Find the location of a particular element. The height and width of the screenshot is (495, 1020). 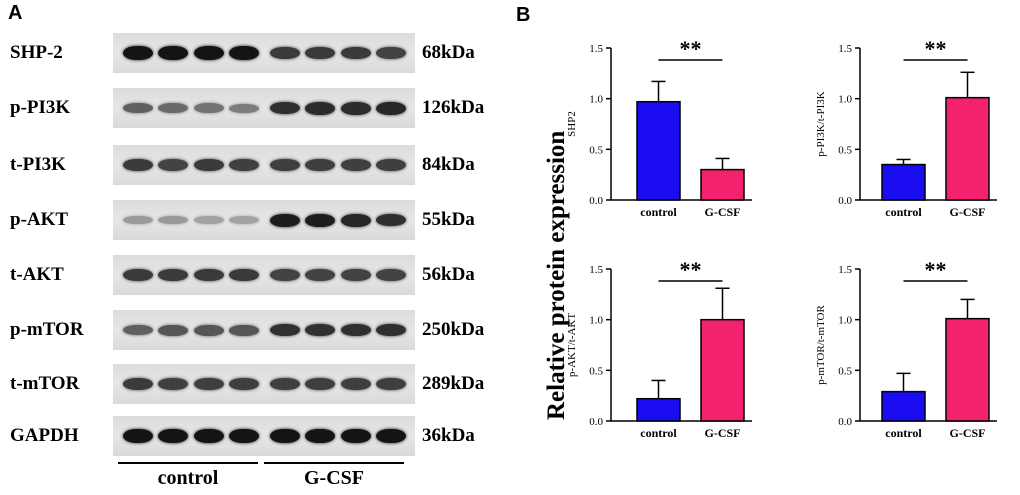

chart-y-axis-label: SHP2 is located at coordinates (572, 124).